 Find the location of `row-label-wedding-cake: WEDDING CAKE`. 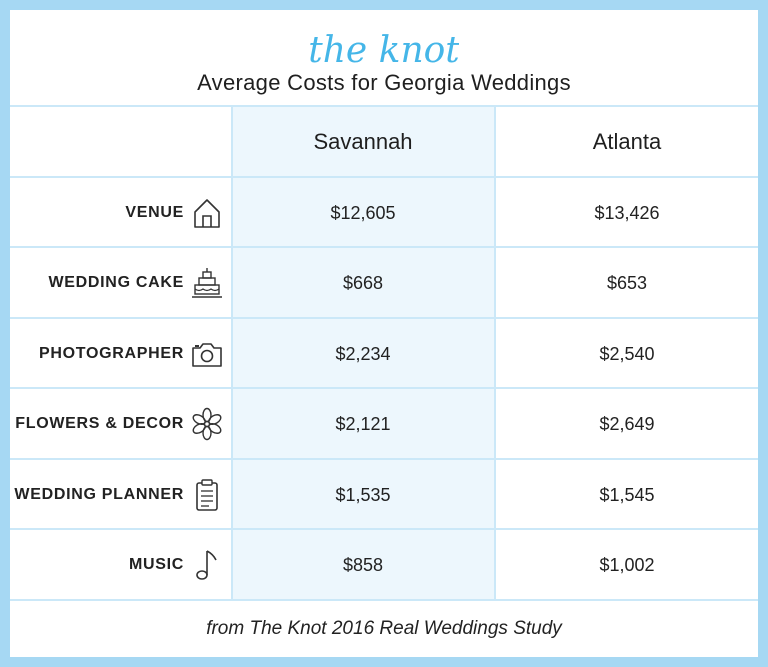

row-label-wedding-cake: WEDDING CAKE is located at coordinates (116, 282).